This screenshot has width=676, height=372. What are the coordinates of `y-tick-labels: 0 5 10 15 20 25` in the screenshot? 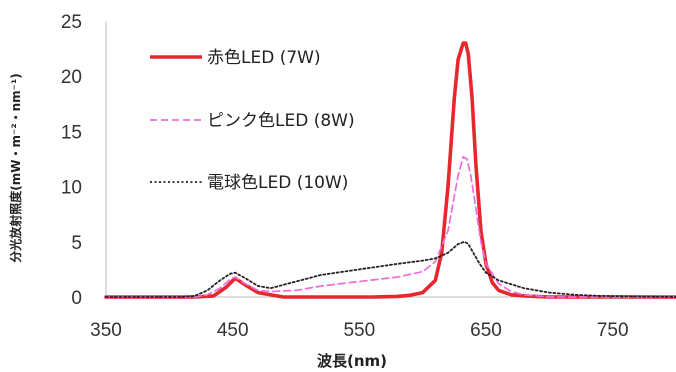 It's located at (71, 160).